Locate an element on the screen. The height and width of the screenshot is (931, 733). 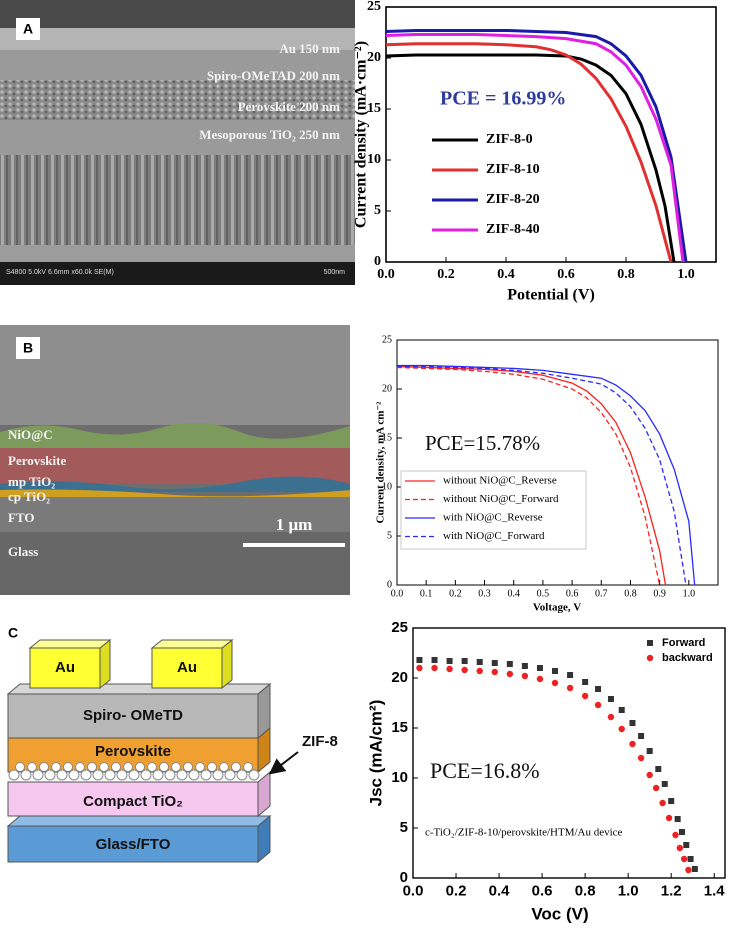
layer-label: Perovskite is located at coordinates (37, 460).